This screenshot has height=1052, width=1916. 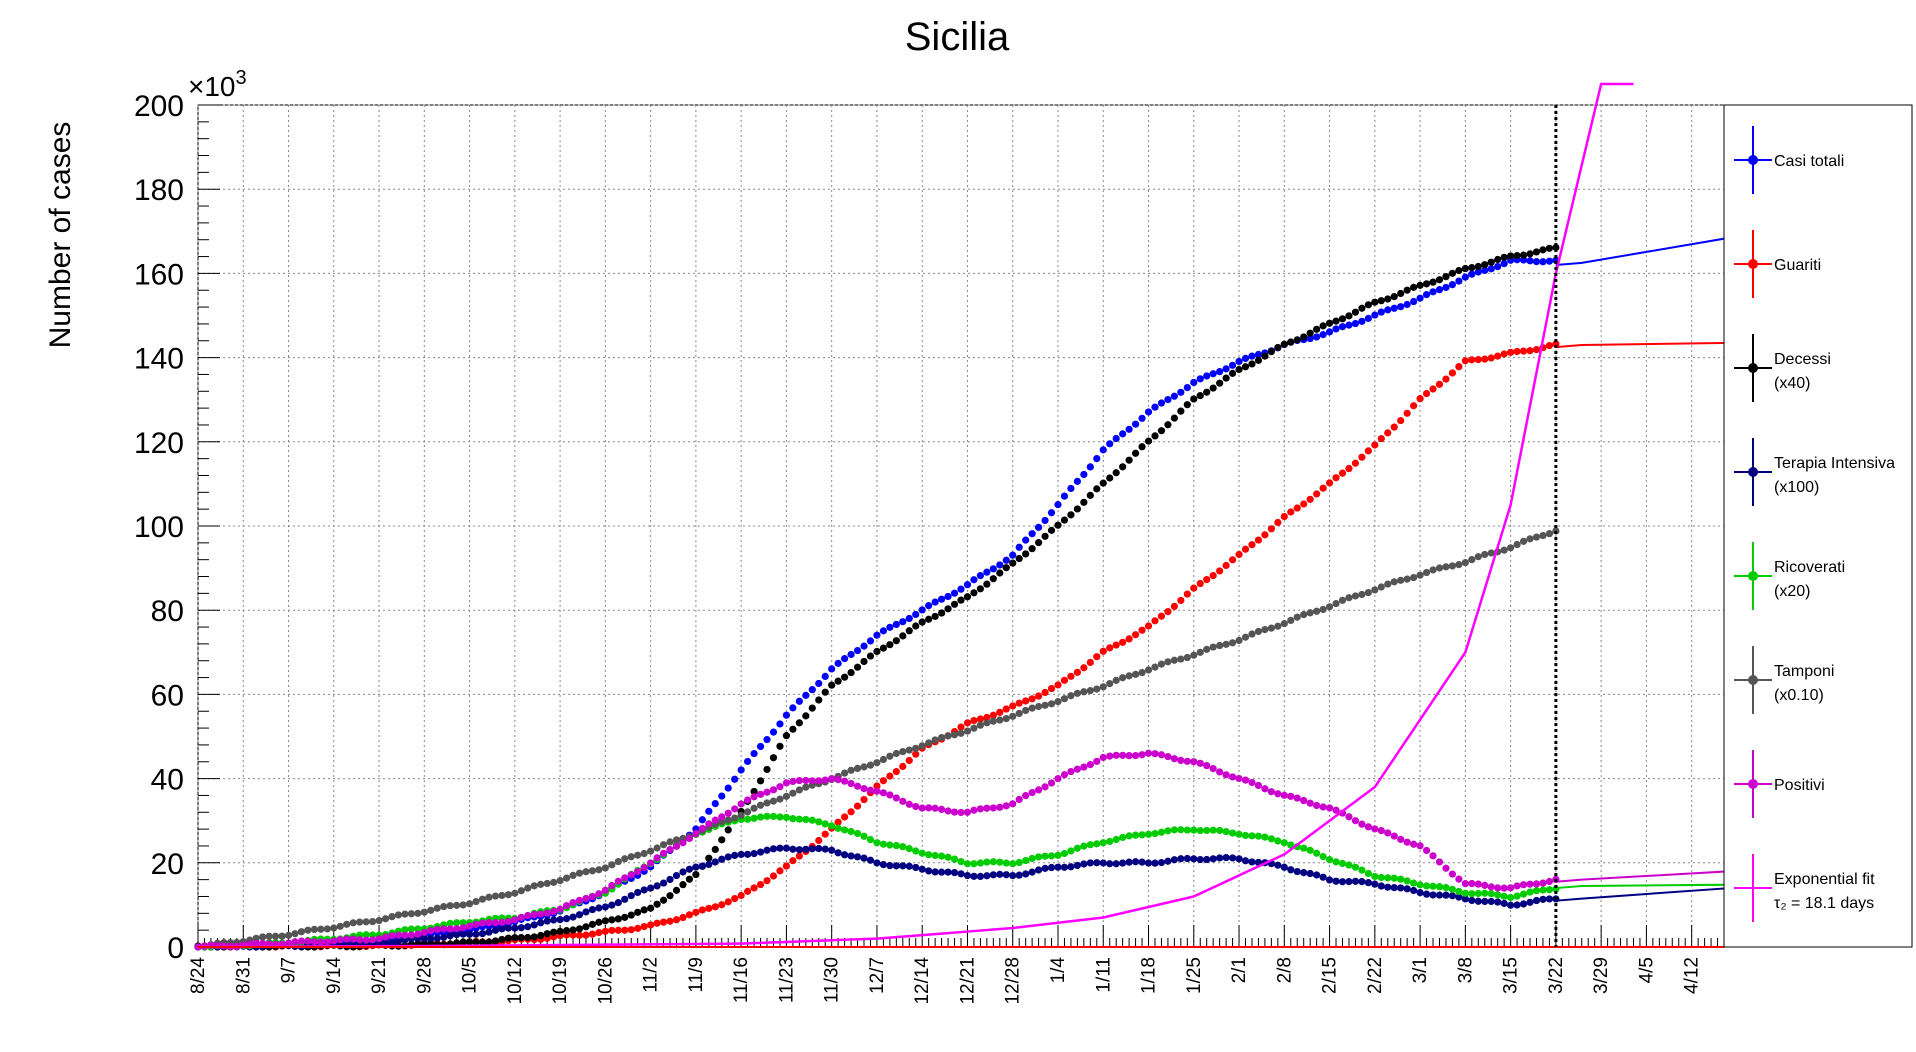 I want to click on y-tick-label: 60, so click(x=167, y=695).